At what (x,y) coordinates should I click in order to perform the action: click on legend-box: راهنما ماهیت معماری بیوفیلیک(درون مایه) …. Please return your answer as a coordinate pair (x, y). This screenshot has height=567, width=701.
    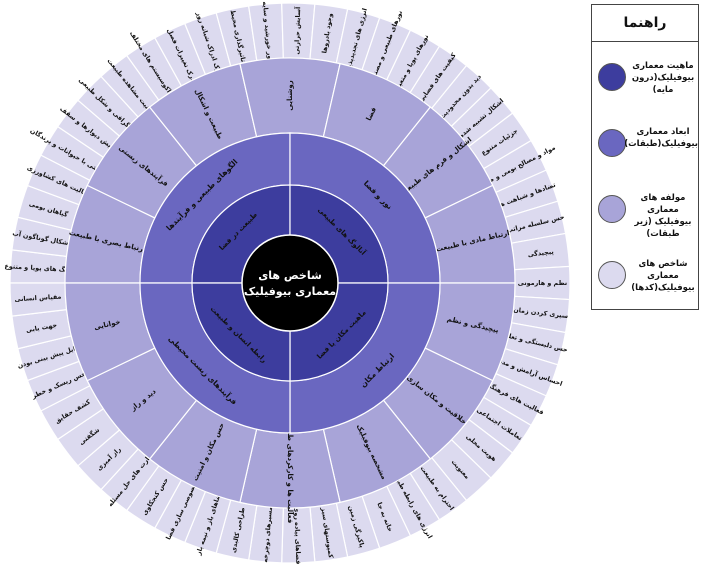
    Looking at the image, I should click on (645, 157).